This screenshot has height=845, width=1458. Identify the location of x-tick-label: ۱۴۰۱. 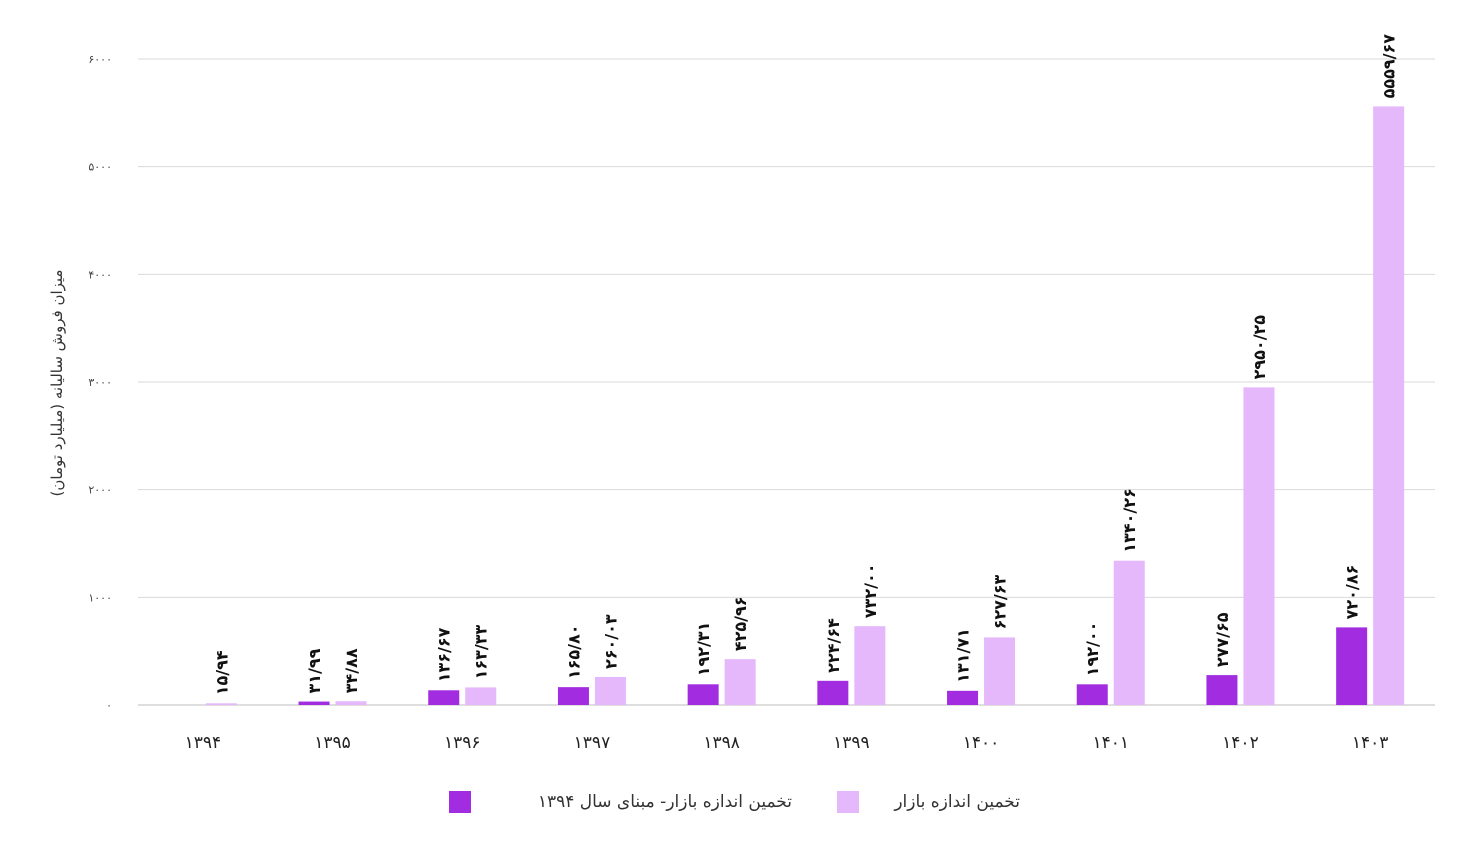
(1110, 743).